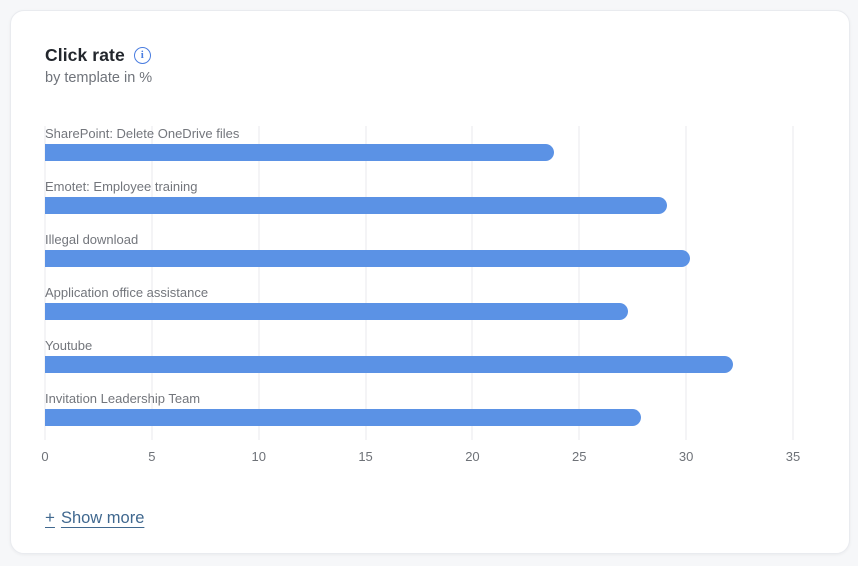 The image size is (858, 566). What do you see at coordinates (45, 456) in the screenshot?
I see `x-axis-tick-label: 0` at bounding box center [45, 456].